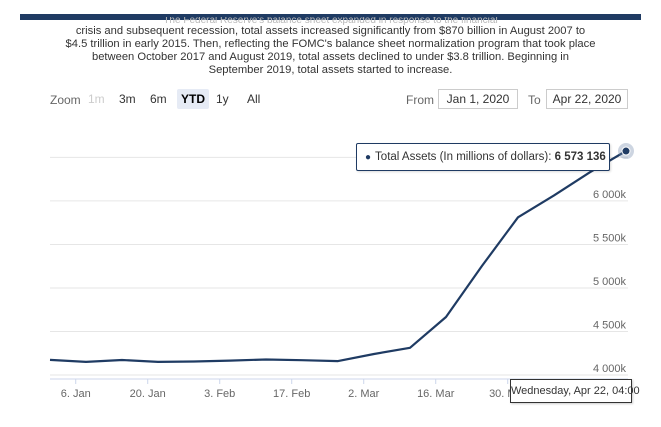  Describe the element at coordinates (575, 391) in the screenshot. I see `x-axis-tooltip: Wednesday, Apr 22, 04:00` at that location.